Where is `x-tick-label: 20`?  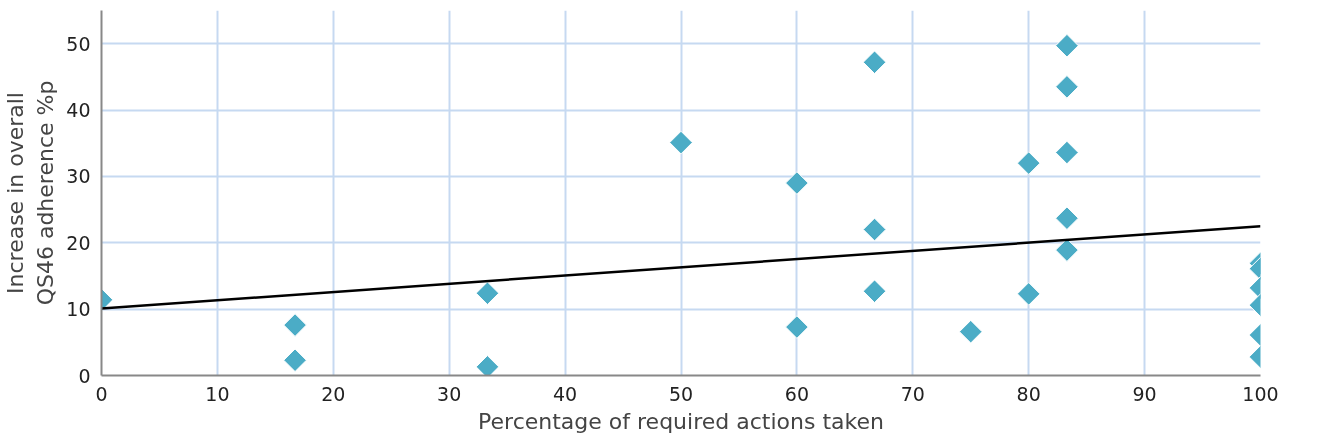
x-tick-label: 20 is located at coordinates (333, 393).